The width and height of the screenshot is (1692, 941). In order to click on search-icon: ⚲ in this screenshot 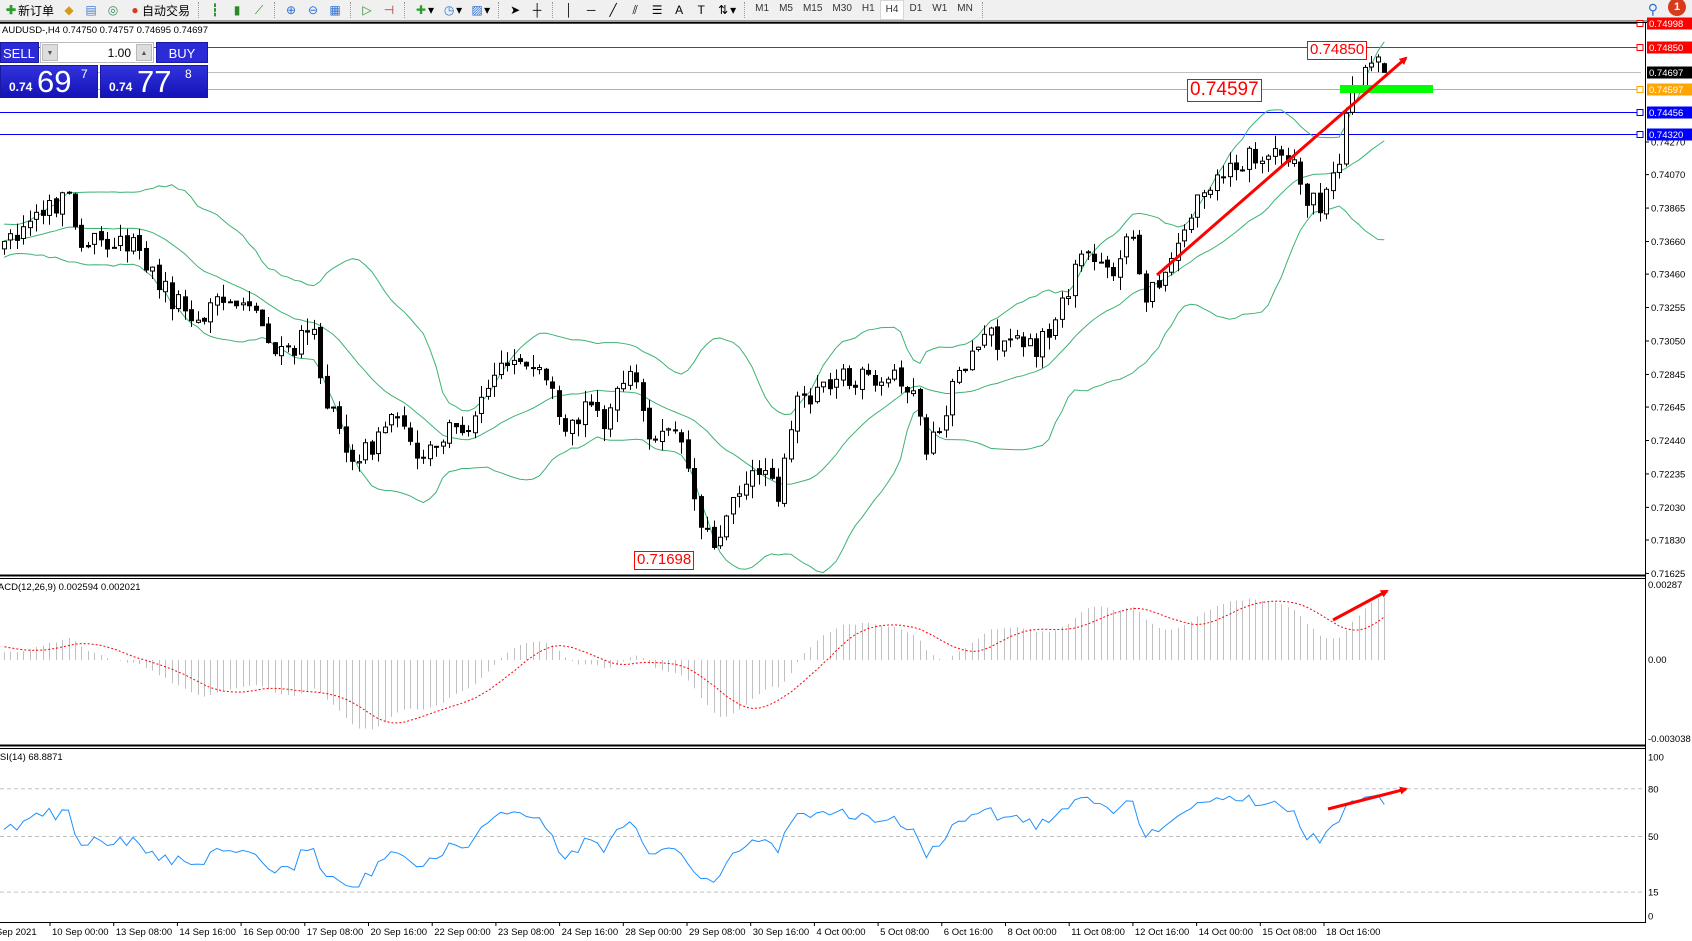, I will do `click(1652, 9)`.